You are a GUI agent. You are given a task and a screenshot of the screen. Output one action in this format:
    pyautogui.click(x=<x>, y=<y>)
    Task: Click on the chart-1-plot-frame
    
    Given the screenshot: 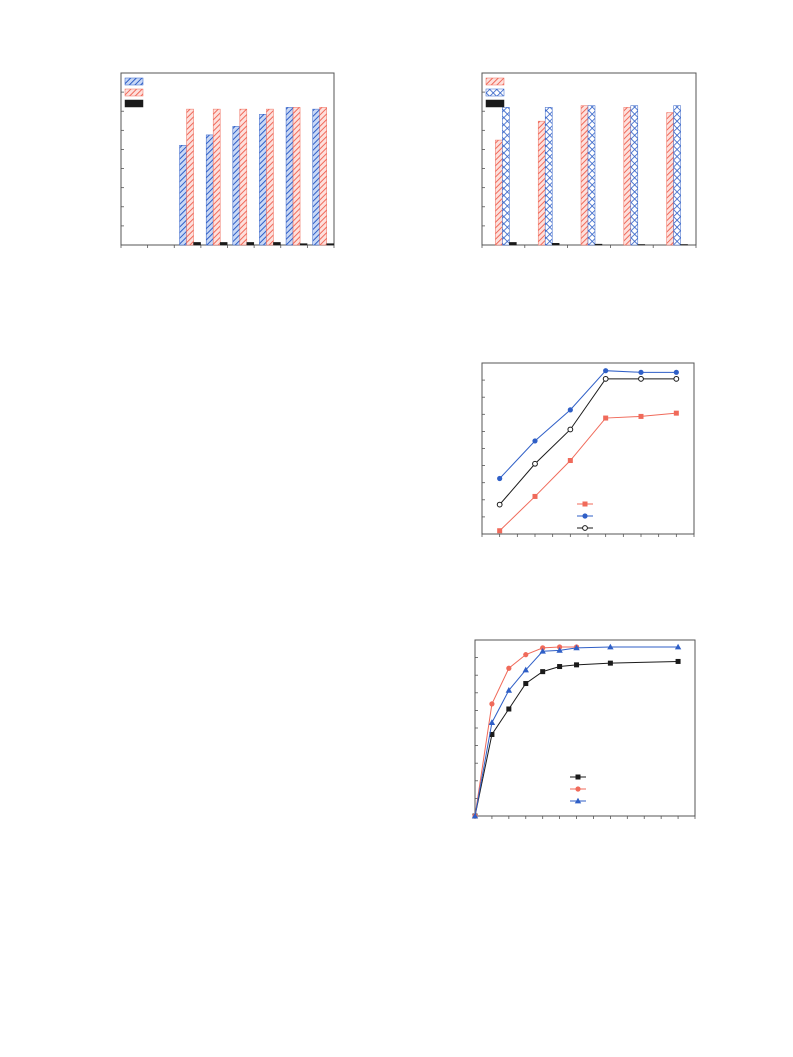 What is the action you would take?
    pyautogui.click(x=227, y=159)
    